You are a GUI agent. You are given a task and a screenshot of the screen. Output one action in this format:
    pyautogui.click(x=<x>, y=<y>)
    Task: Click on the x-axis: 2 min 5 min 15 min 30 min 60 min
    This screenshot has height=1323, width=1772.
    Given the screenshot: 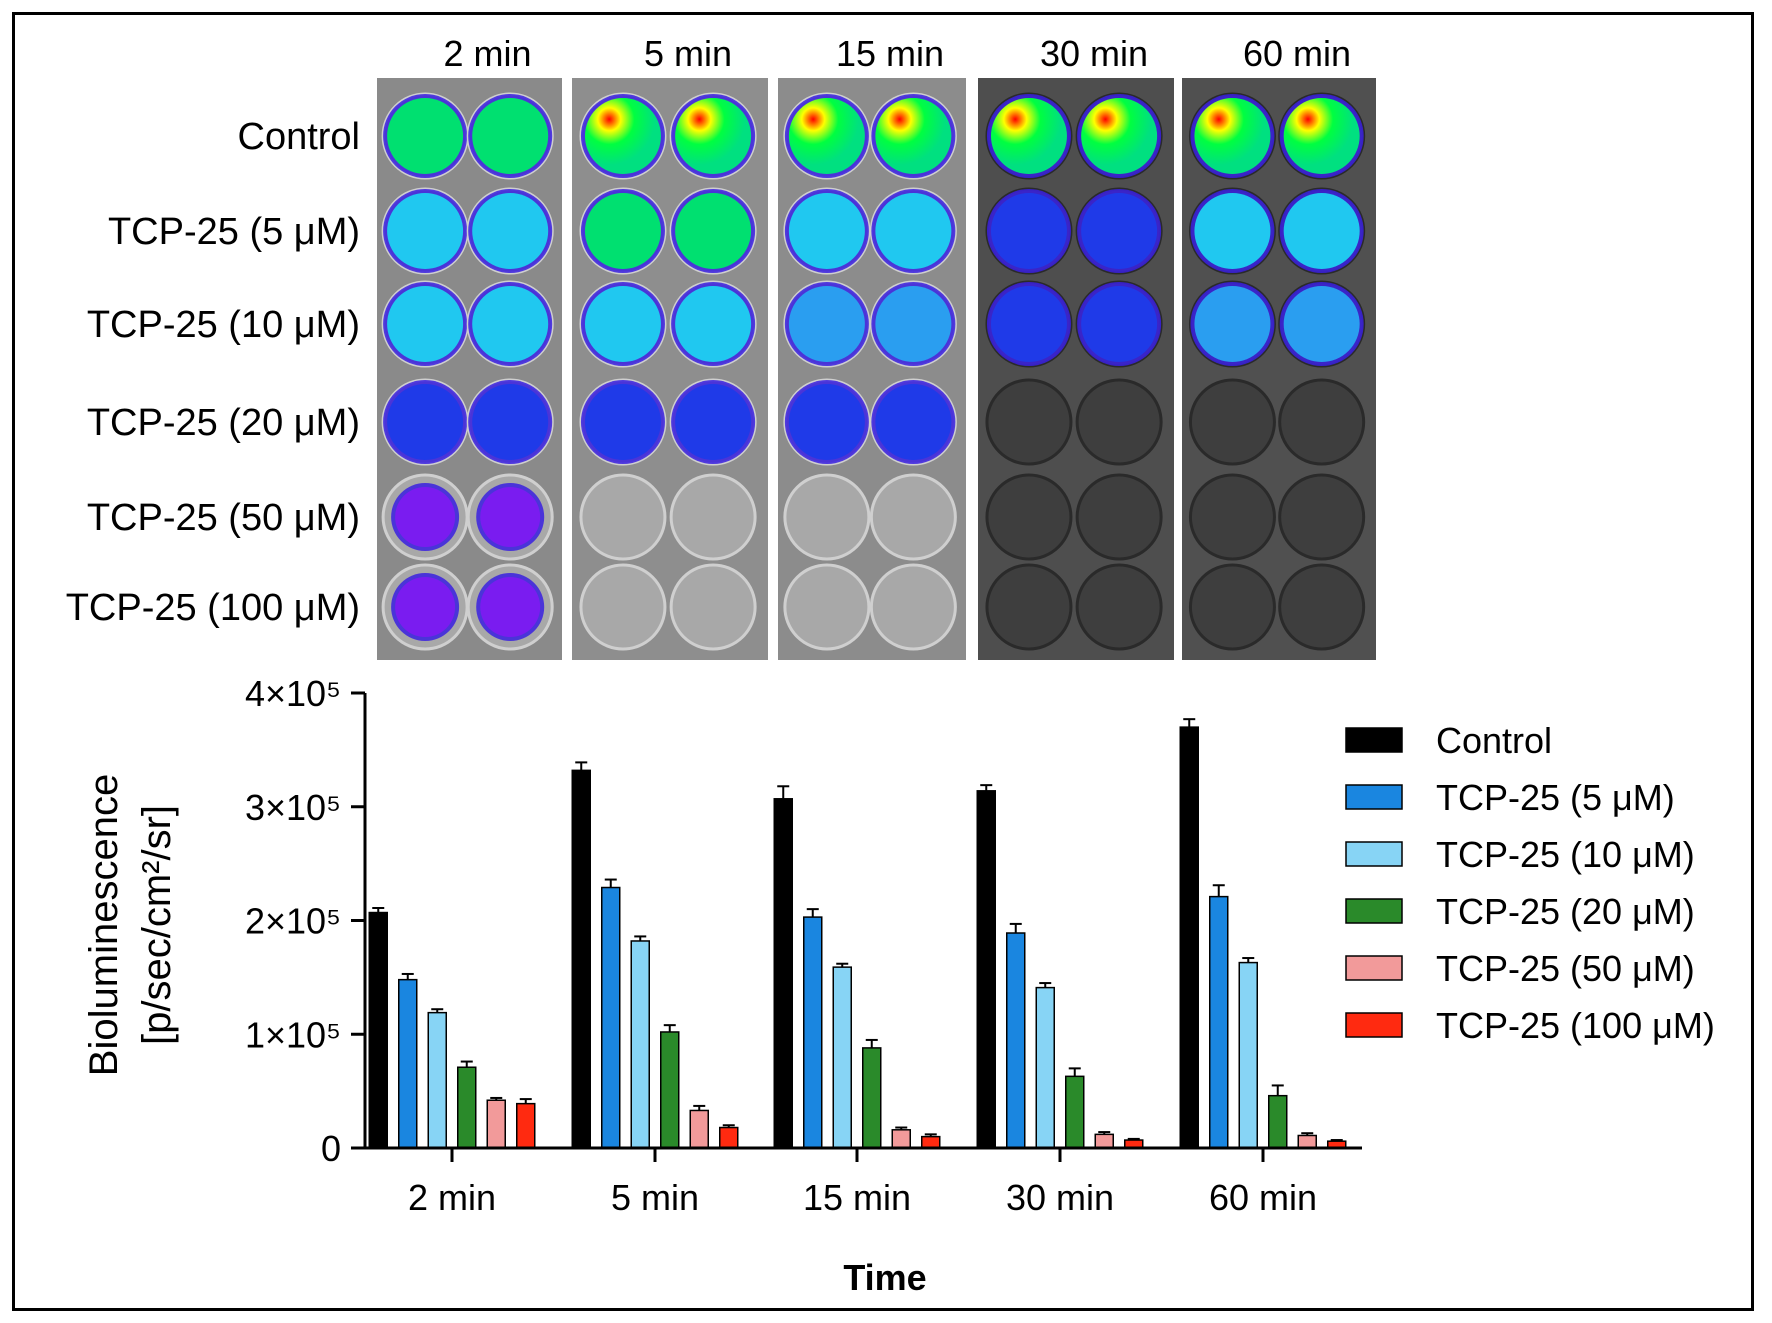 What is the action you would take?
    pyautogui.click(x=863, y=1182)
    